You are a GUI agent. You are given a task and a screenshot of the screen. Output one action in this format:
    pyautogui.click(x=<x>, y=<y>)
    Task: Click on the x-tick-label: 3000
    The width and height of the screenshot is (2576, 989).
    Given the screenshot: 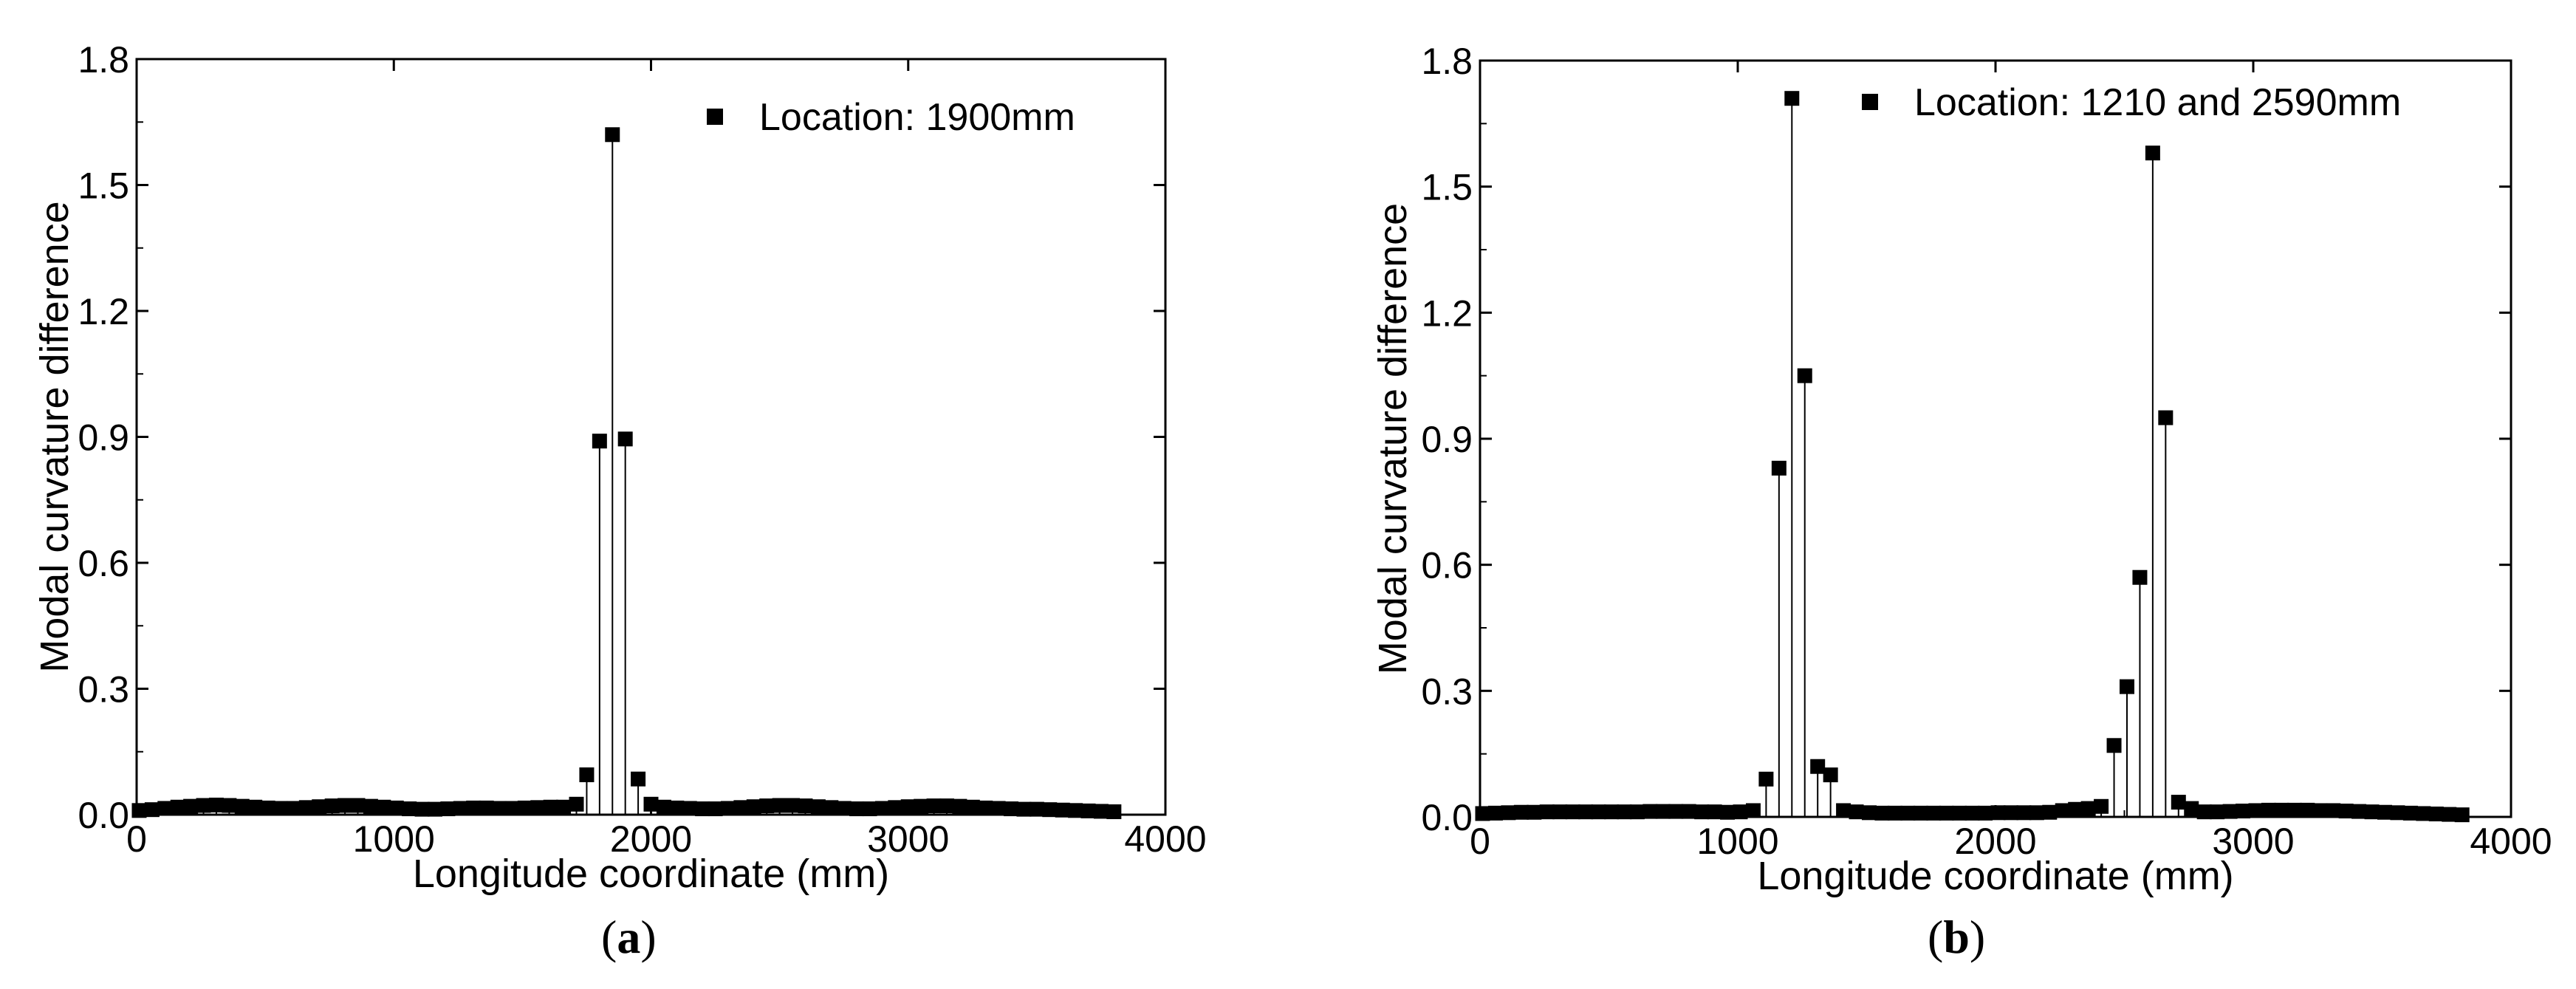 What is the action you would take?
    pyautogui.click(x=908, y=839)
    